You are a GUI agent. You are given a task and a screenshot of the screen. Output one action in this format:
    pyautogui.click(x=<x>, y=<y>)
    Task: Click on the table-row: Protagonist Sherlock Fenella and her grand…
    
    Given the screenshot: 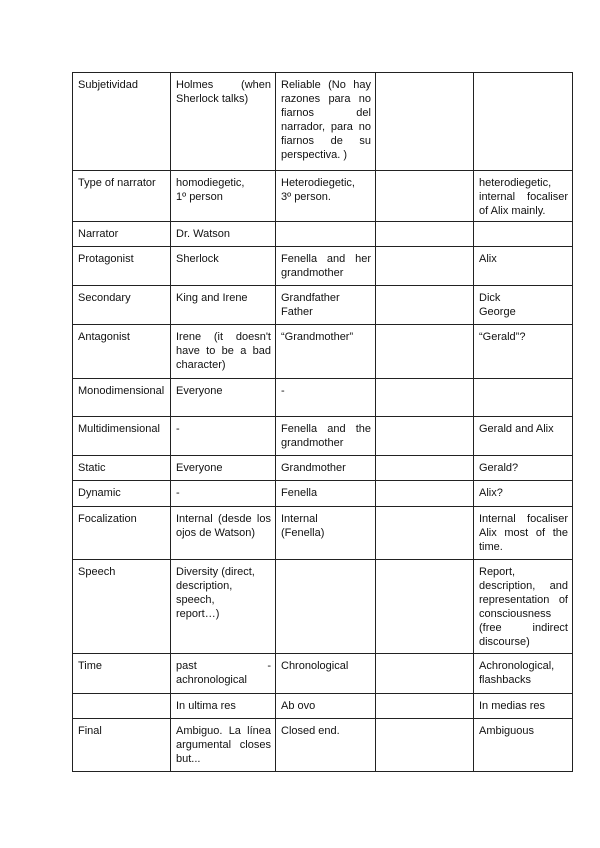 What is the action you would take?
    pyautogui.click(x=322, y=266)
    